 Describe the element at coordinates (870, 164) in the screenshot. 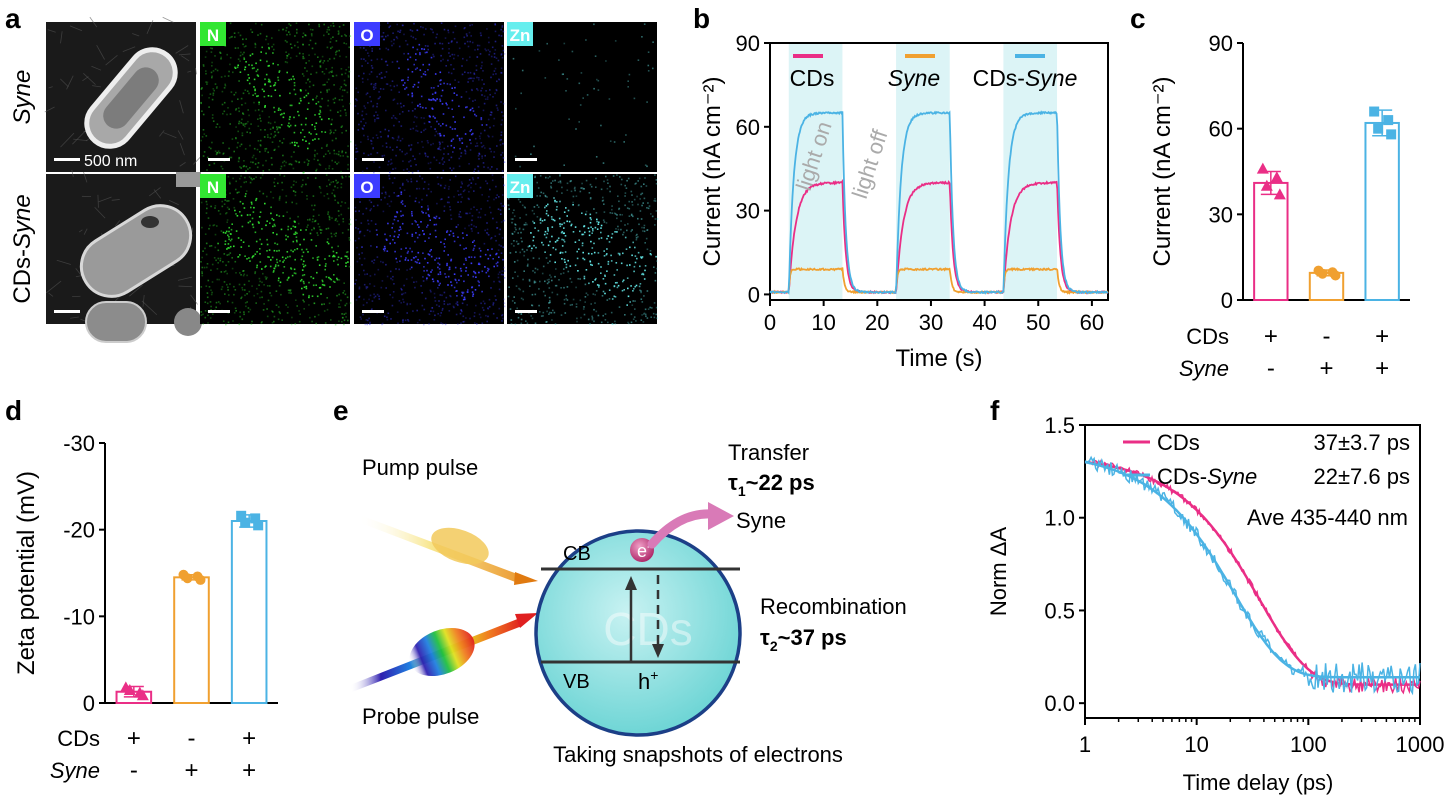

I see `annotation-light-off: light off` at that location.